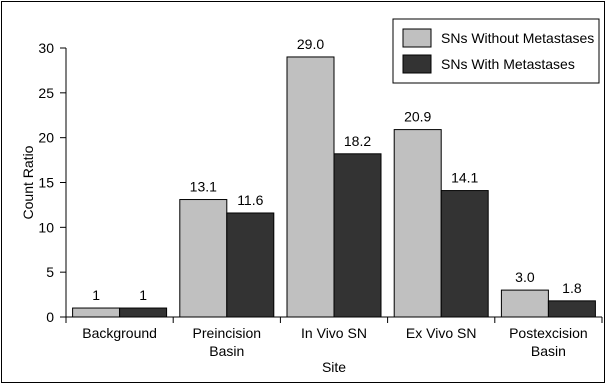  I want to click on data-label: 18.2, so click(357, 141).